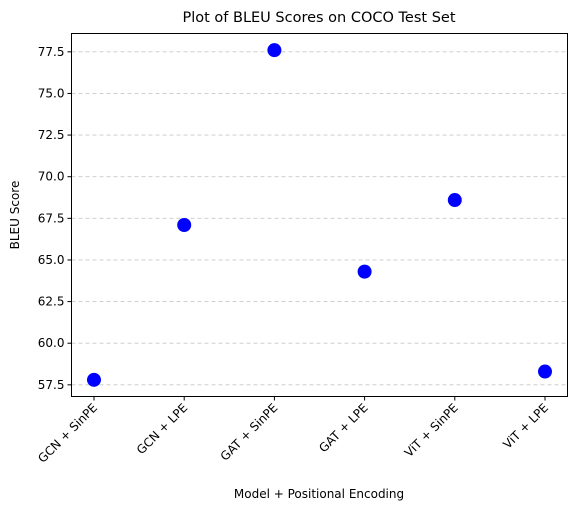 The height and width of the screenshot is (512, 582). What do you see at coordinates (319, 494) in the screenshot?
I see `x-axis-label: Model + Positional Encoding` at bounding box center [319, 494].